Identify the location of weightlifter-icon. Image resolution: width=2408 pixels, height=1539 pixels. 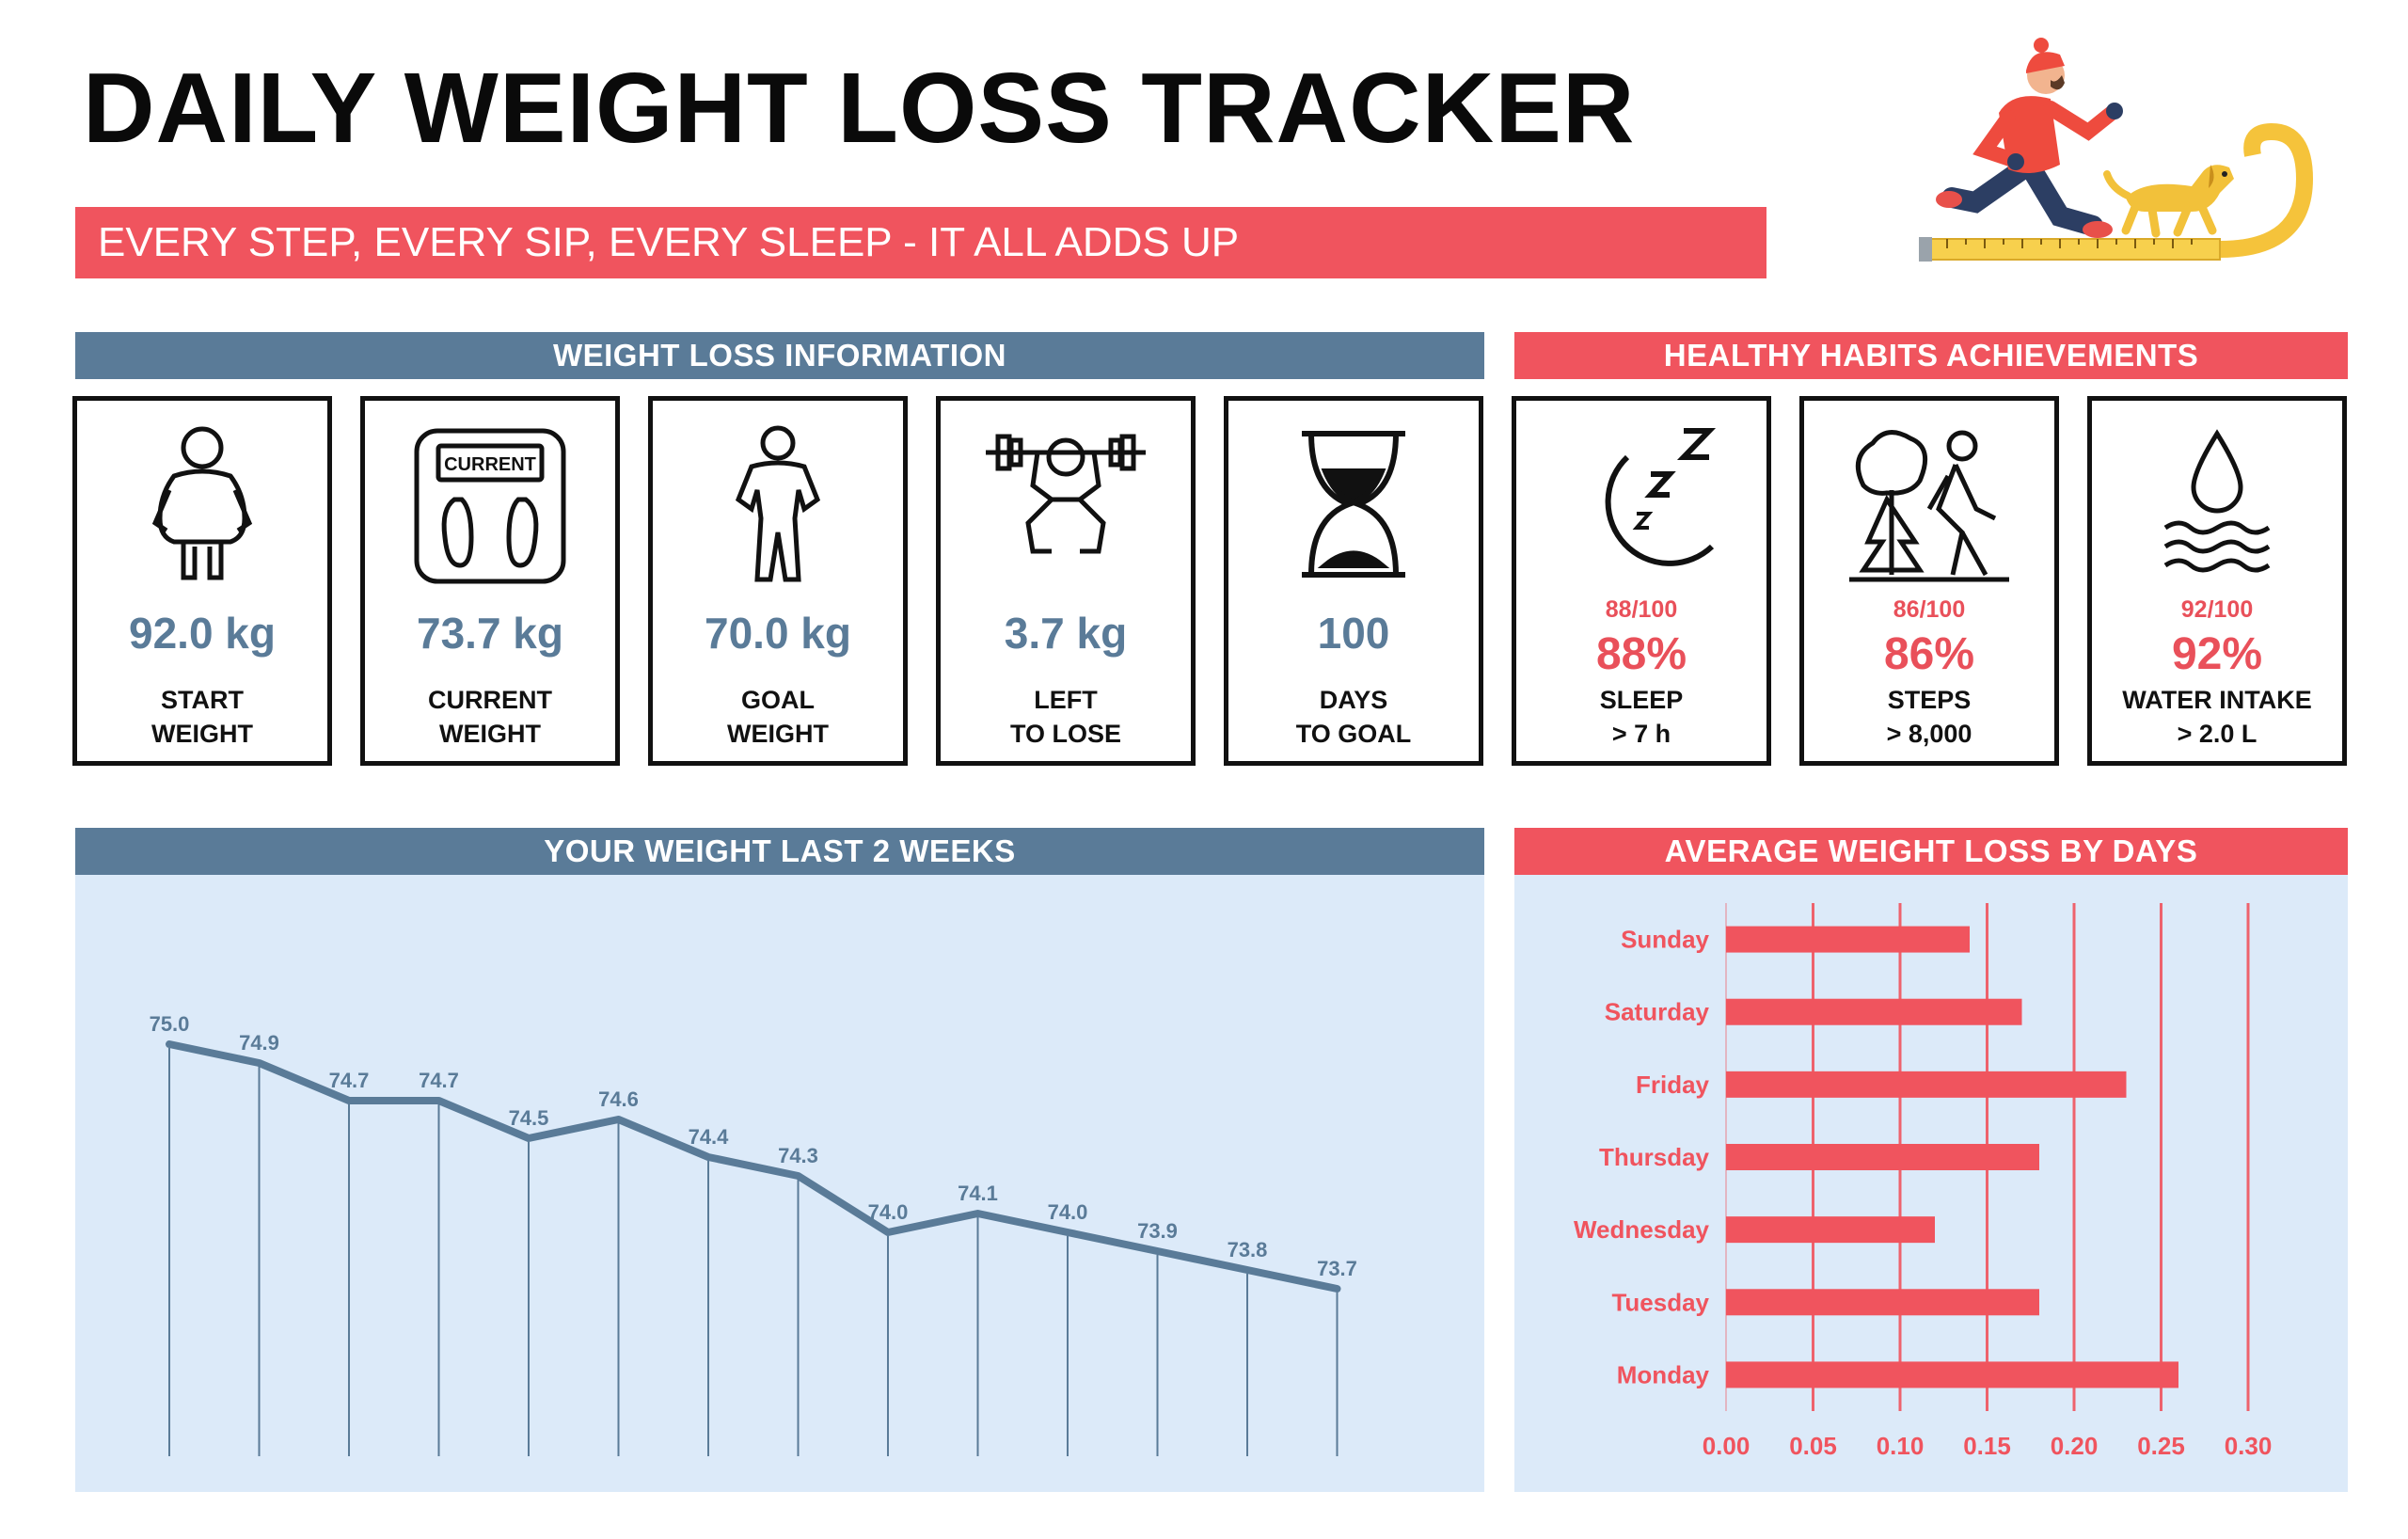
(1066, 494).